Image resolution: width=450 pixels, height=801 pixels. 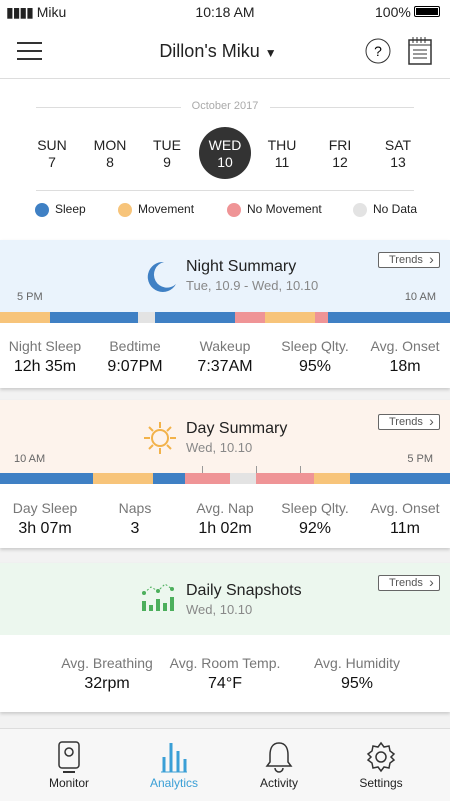 I want to click on day-date: 10, so click(x=225, y=162).